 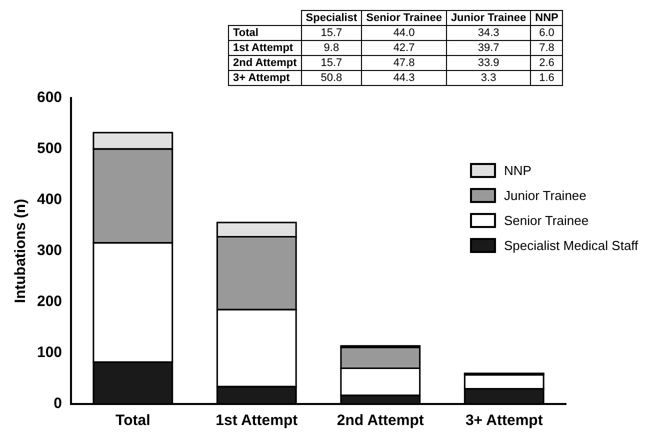 What do you see at coordinates (404, 78) in the screenshot?
I see `text: 44.3` at bounding box center [404, 78].